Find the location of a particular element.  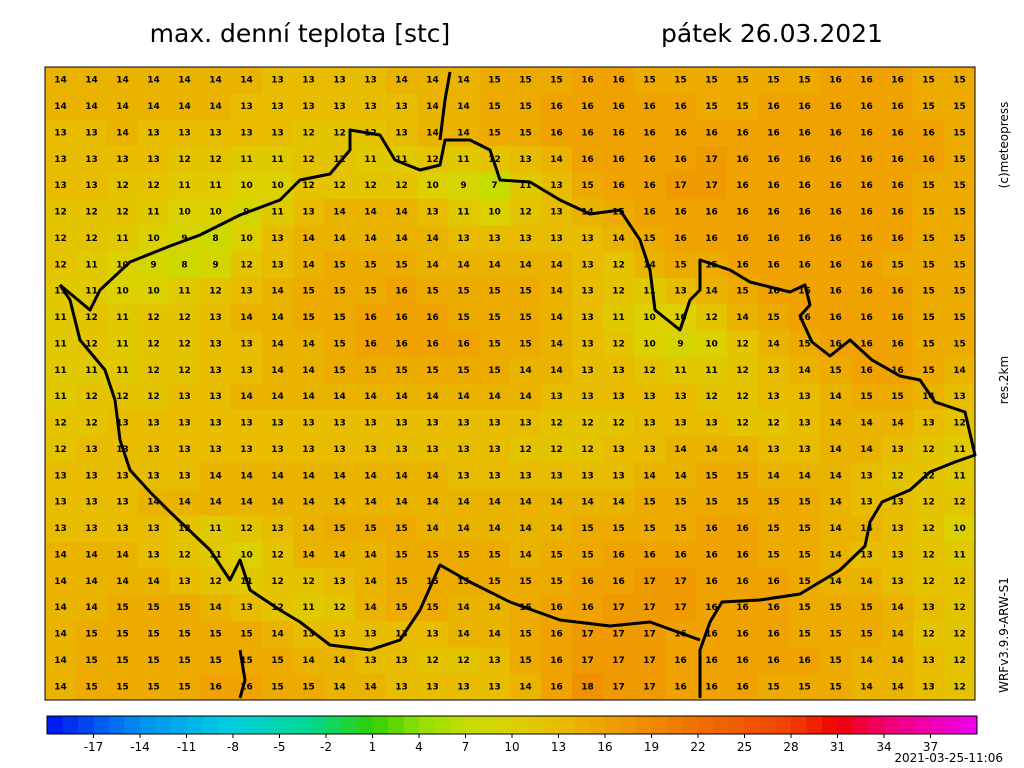

colorbar: -17 -14 -11 -8 -5 -2 1 4 7 10 13 16 19 22 25 28 31 34 37 is located at coordinates (512, 734).